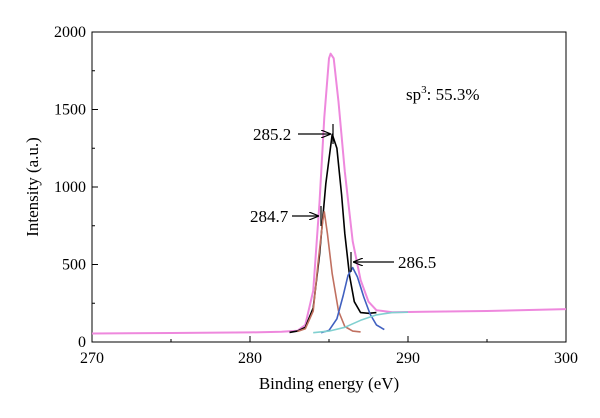 Image resolution: width=600 pixels, height=418 pixels. What do you see at coordinates (70, 32) in the screenshot?
I see `y-tick-label: 2000` at bounding box center [70, 32].